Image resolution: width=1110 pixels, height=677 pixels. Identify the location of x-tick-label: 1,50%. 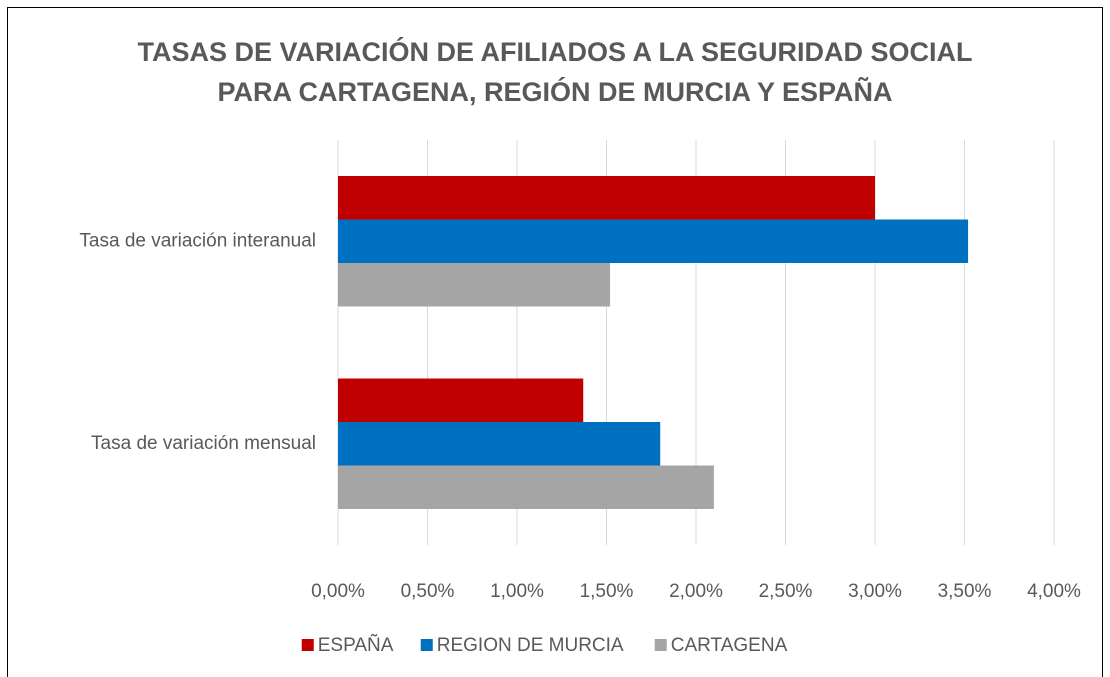
(607, 591).